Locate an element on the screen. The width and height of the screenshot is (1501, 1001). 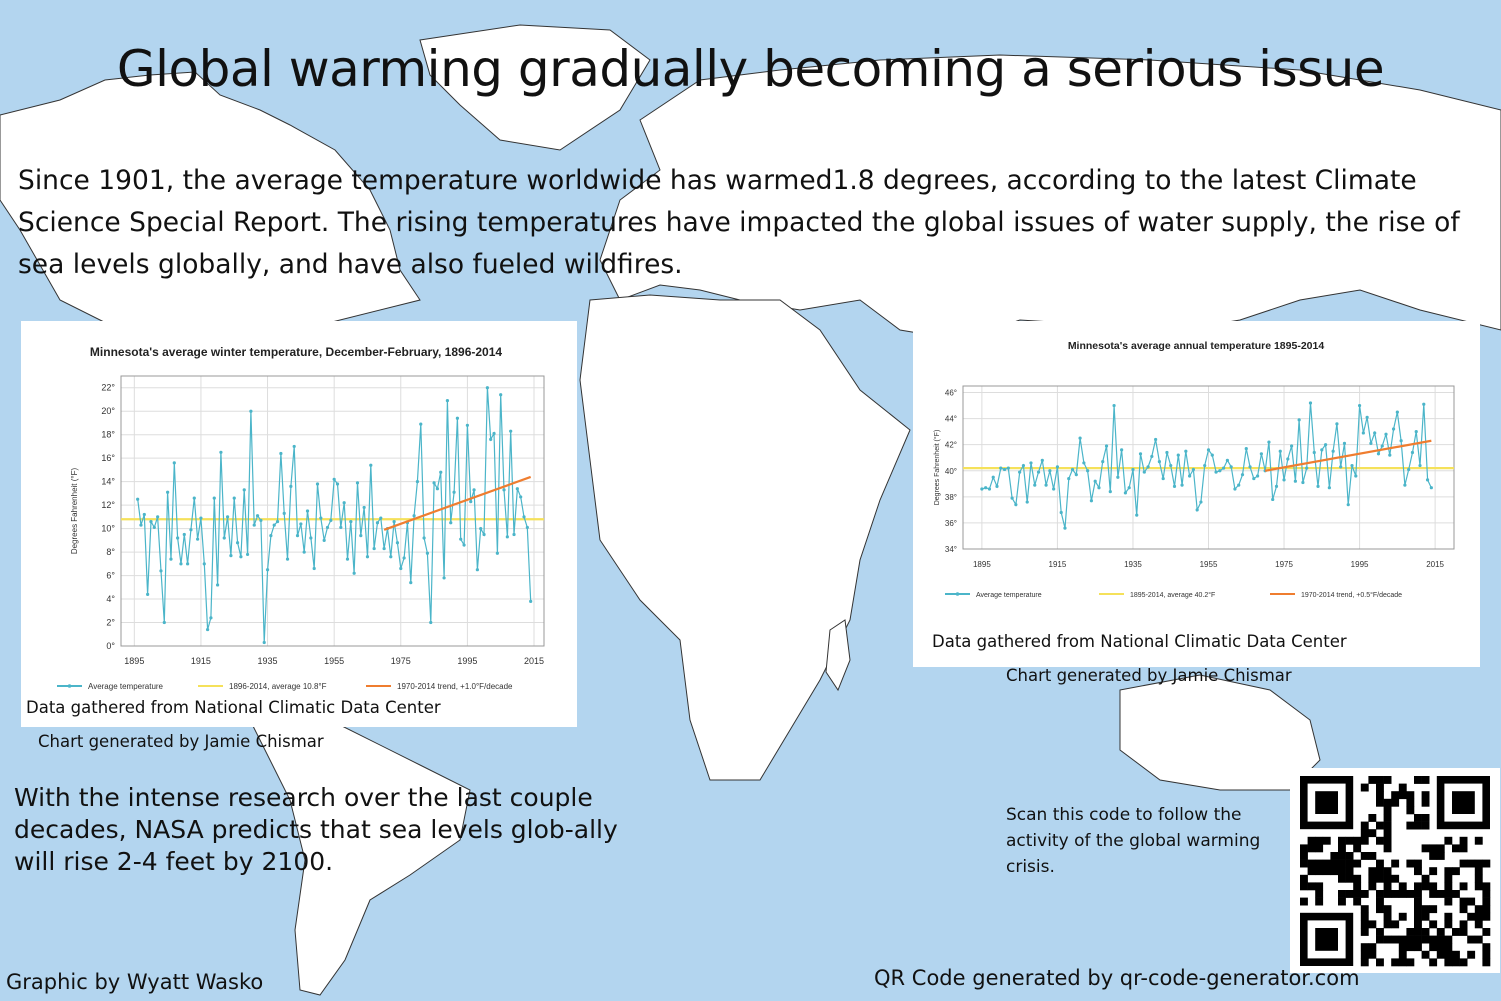
legend-label: 1895-2014, average 40.2°F is located at coordinates (1172, 595).